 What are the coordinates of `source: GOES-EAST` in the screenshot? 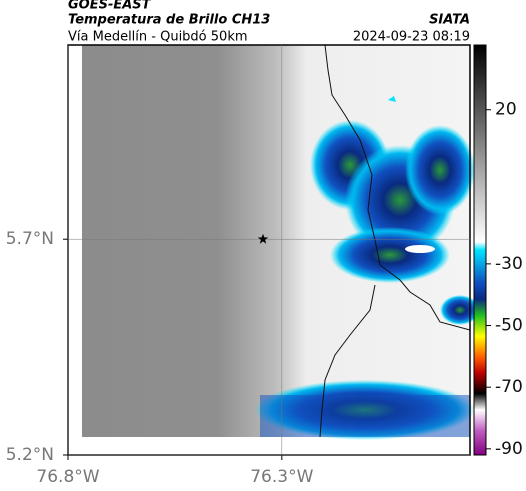 It's located at (110, 6).